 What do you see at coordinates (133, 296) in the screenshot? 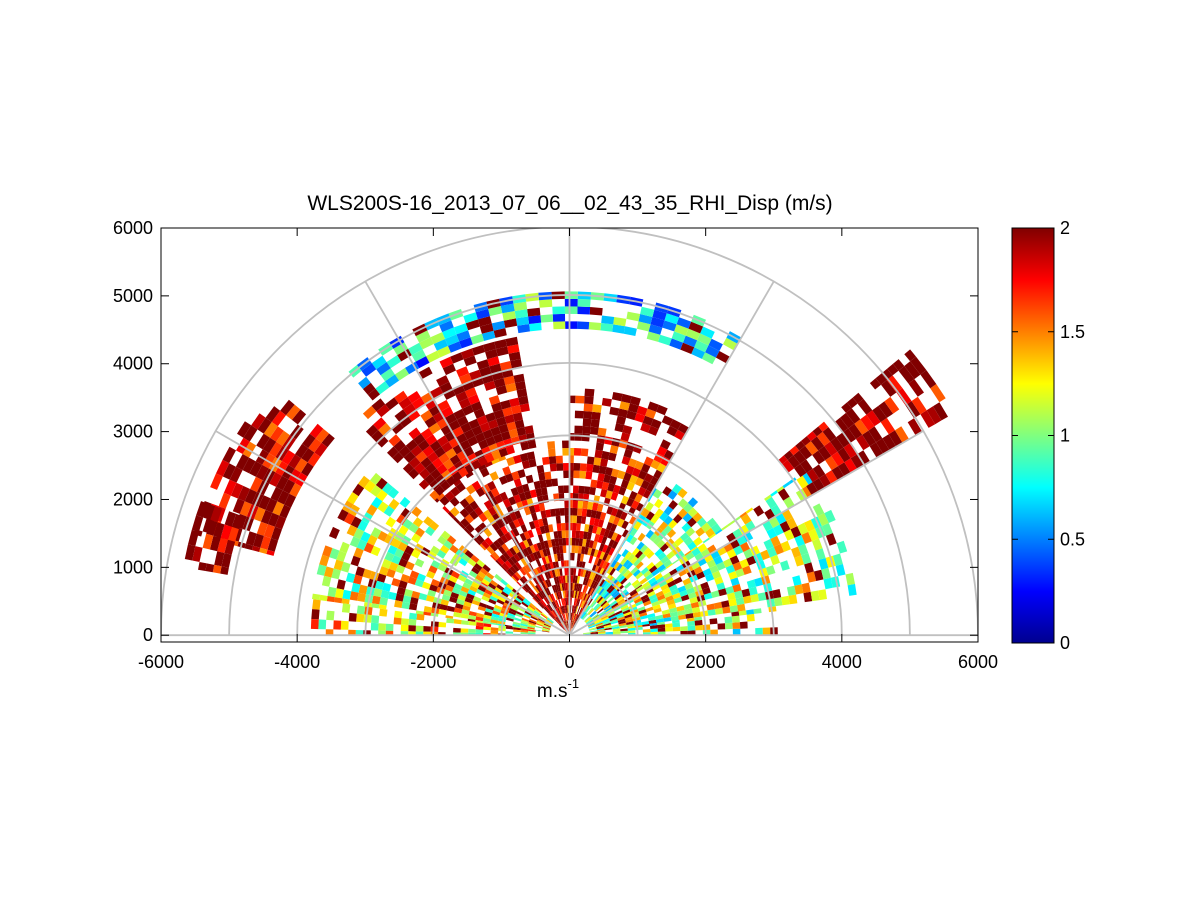
I see `y-tick-label: 5000` at bounding box center [133, 296].